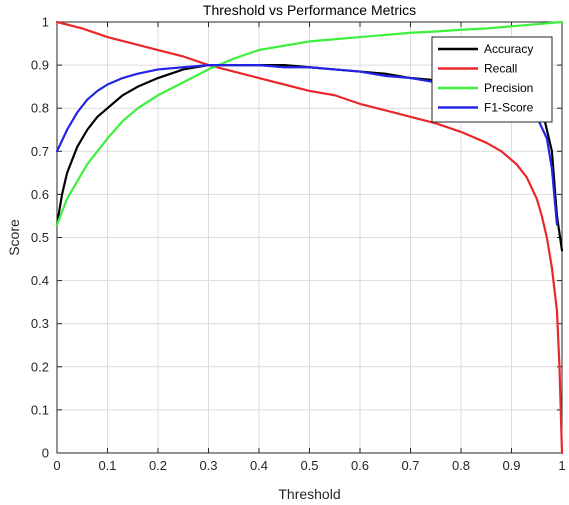  I want to click on y-tick-label: 0.4, so click(40, 280).